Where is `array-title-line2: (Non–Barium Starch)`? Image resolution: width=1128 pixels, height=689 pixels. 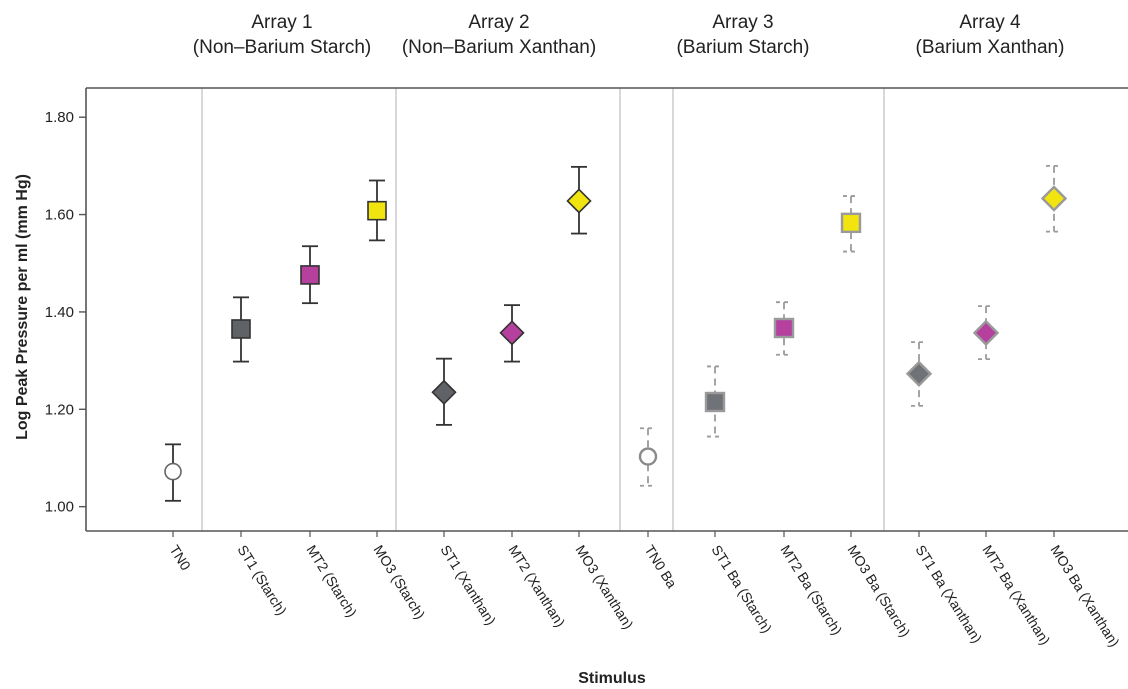
array-title-line2: (Non–Barium Starch) is located at coordinates (282, 47).